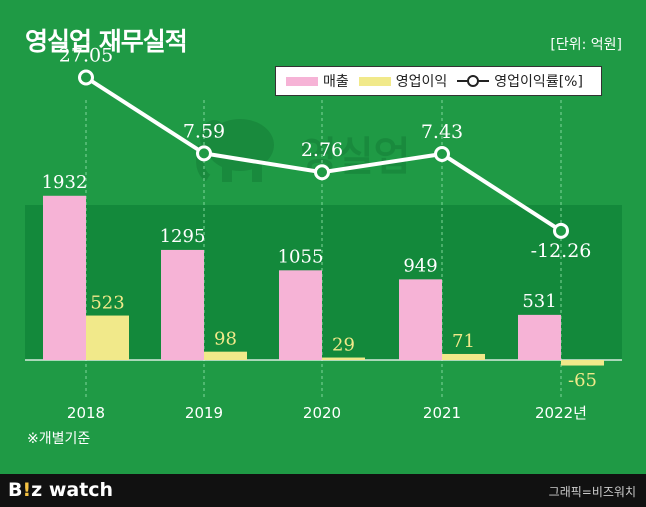  What do you see at coordinates (183, 236) in the screenshot?
I see `label-revenue-1: 1295` at bounding box center [183, 236].